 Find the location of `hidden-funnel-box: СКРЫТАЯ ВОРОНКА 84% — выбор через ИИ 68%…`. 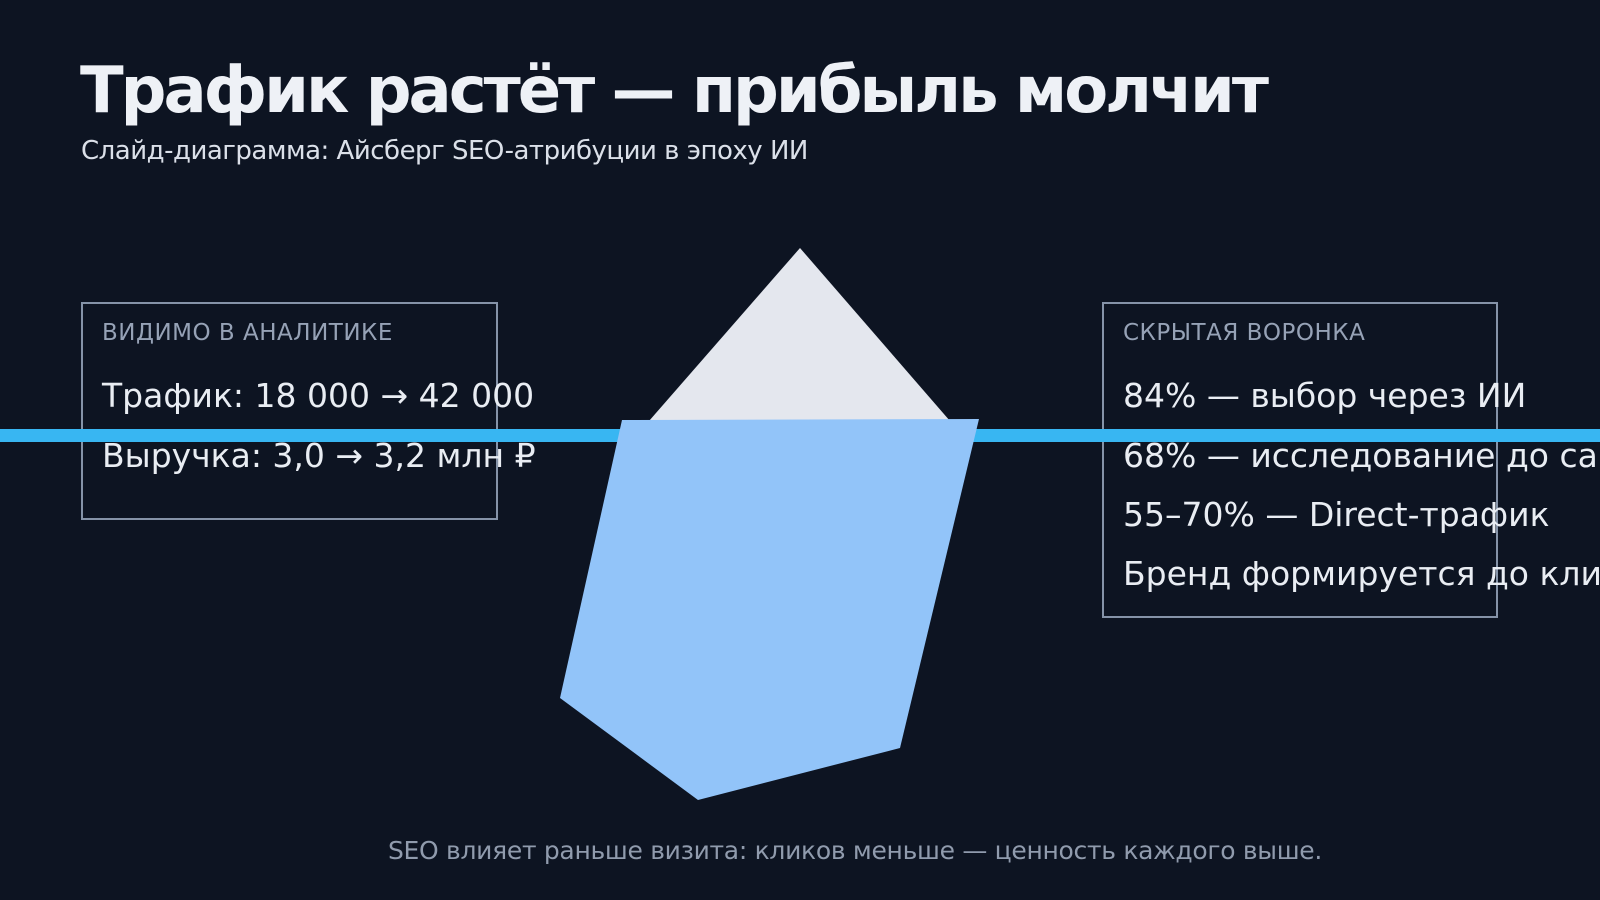

hidden-funnel-box: СКРЫТАЯ ВОРОНКА 84% — выбор через ИИ 68%… is located at coordinates (1351, 460).